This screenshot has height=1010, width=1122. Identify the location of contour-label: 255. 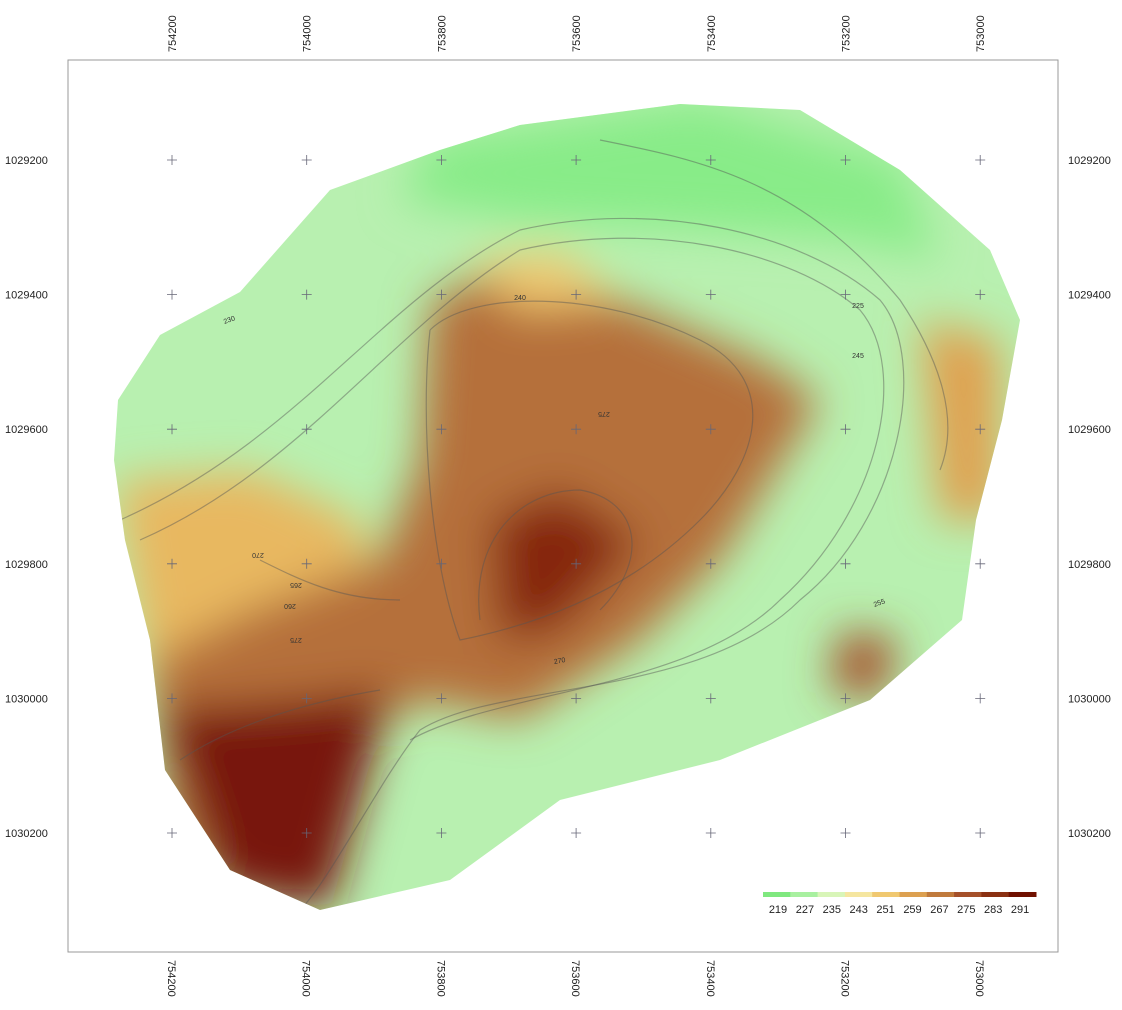
(879, 603).